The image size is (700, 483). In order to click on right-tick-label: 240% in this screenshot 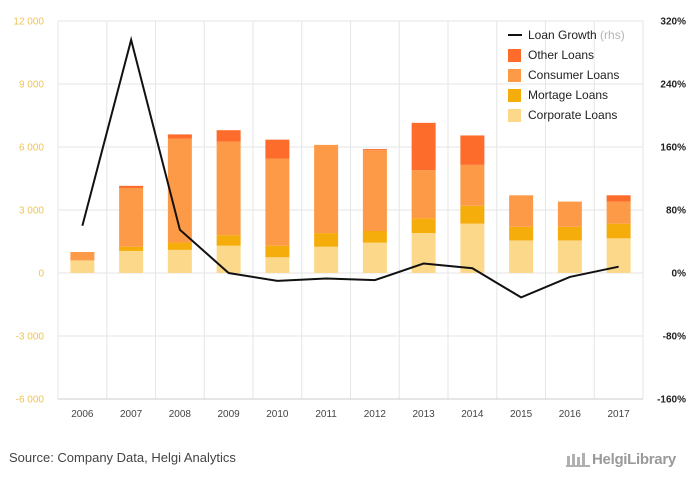, I will do `click(673, 85)`.